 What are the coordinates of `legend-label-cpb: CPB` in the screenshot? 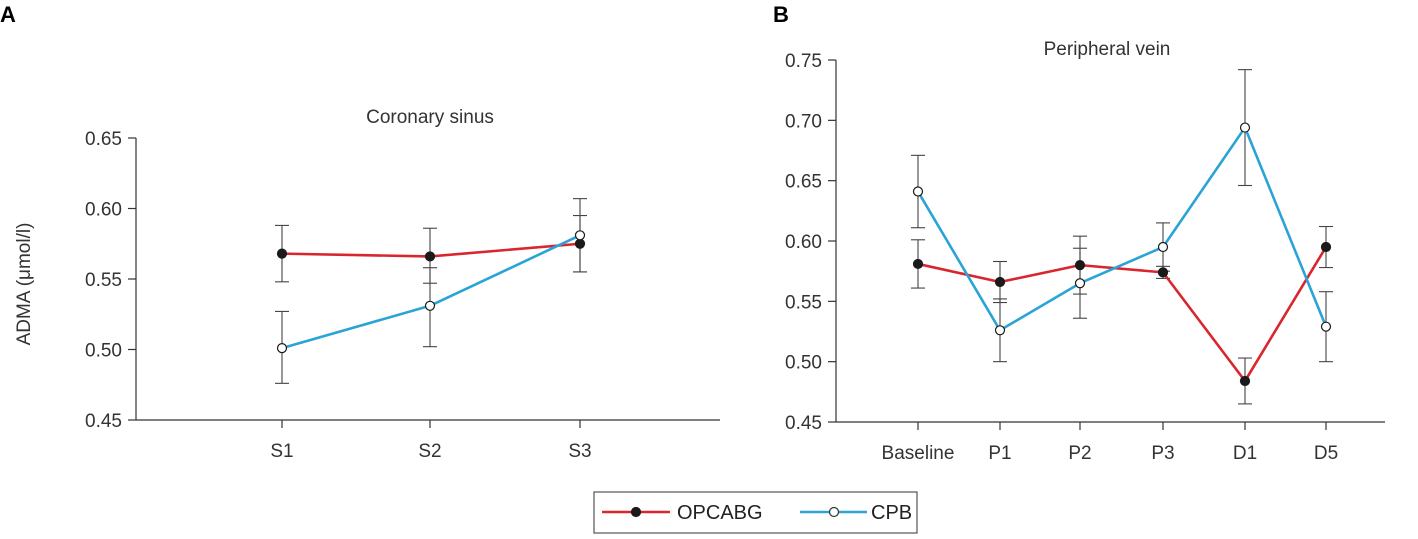 It's located at (891, 513).